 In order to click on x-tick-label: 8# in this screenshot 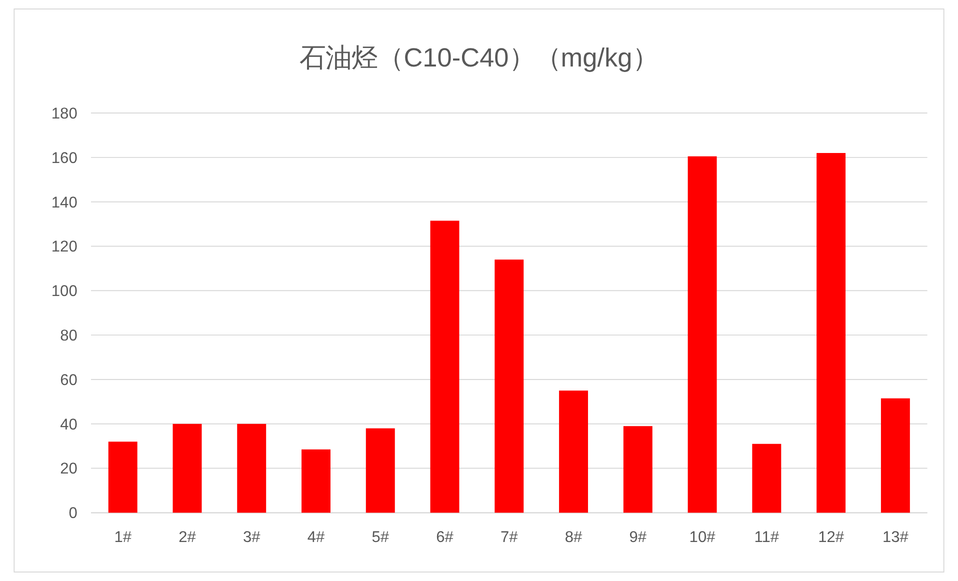, I will do `click(573, 537)`.